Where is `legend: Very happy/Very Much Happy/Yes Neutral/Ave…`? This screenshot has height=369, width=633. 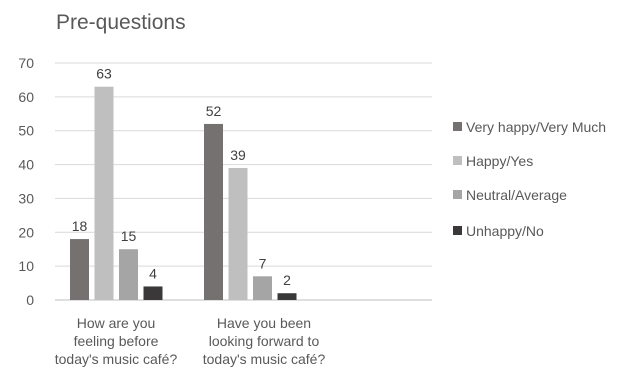
legend: Very happy/Very Much Happy/Yes Neutral/Ave… is located at coordinates (529, 179).